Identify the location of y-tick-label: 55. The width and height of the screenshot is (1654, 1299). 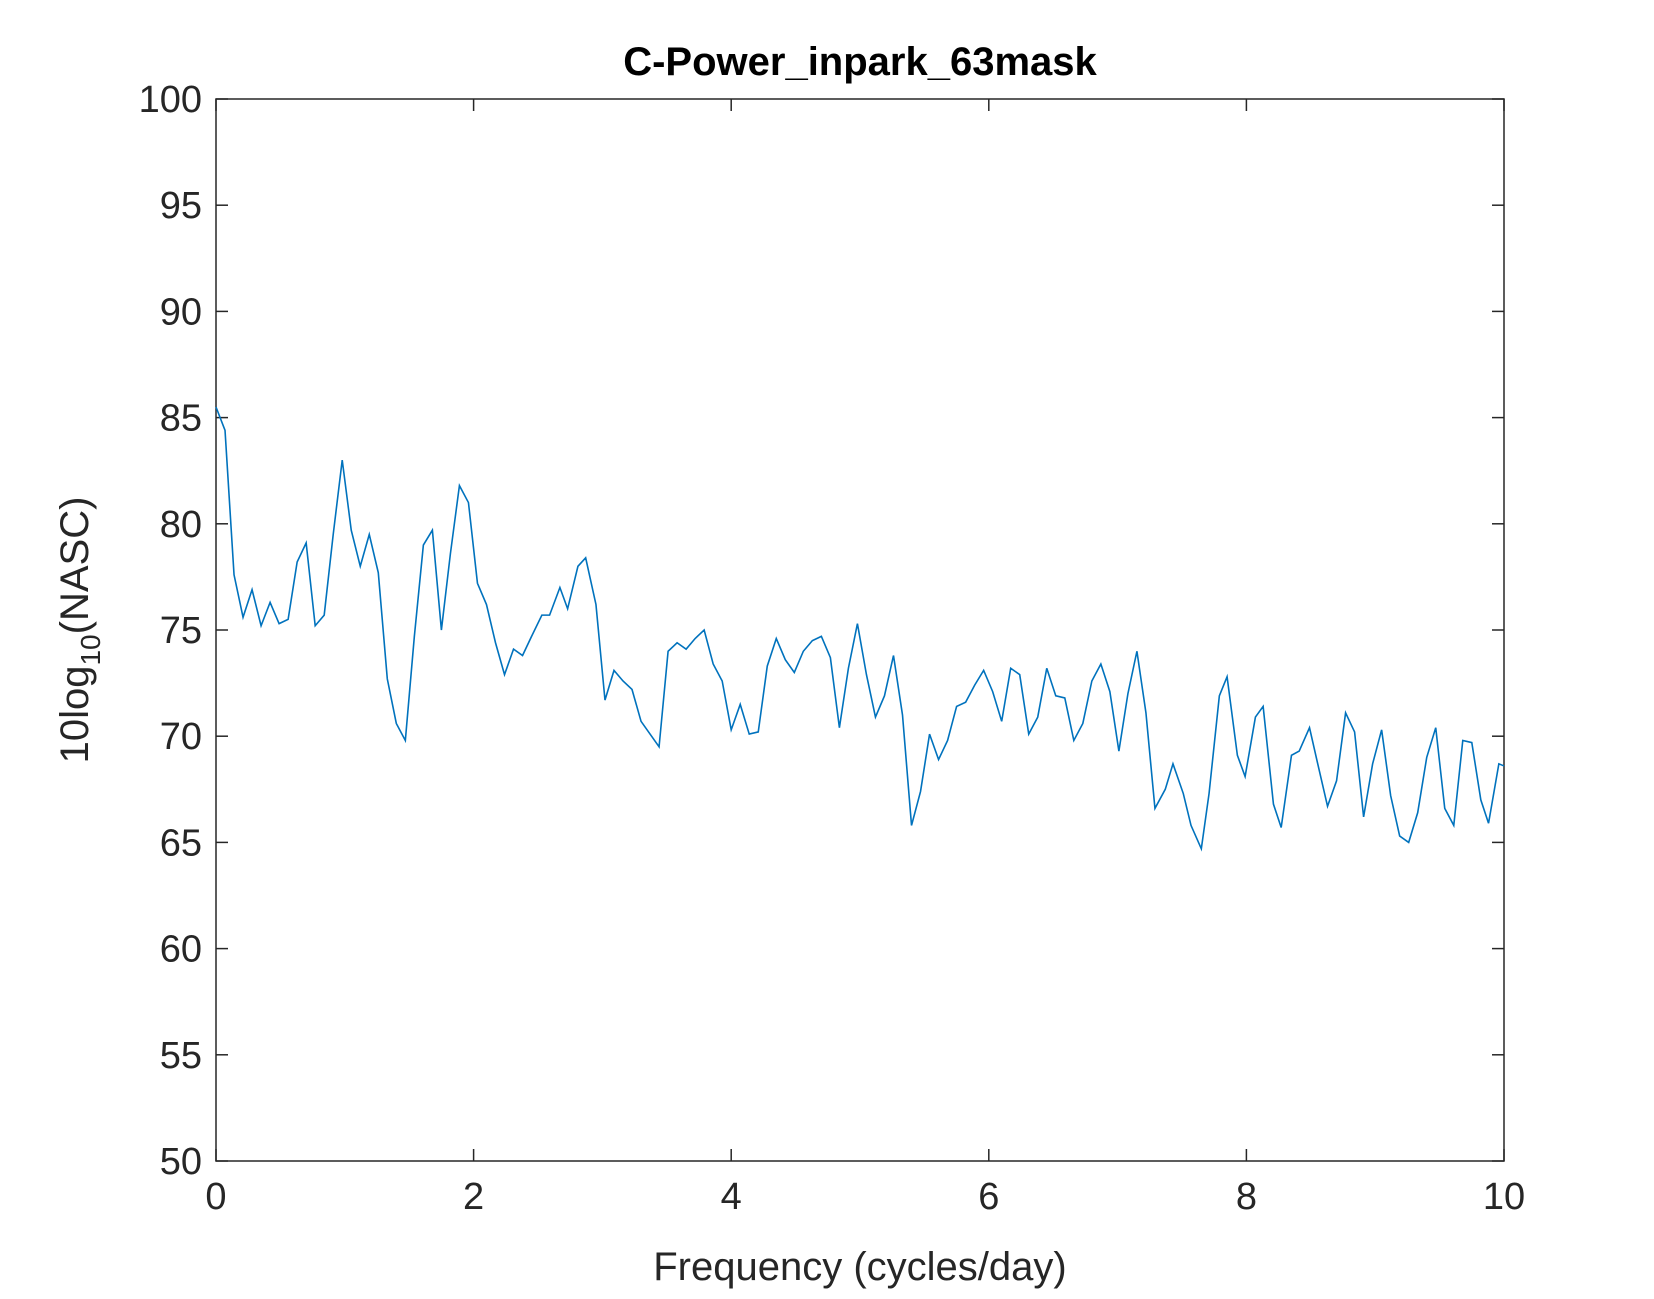
(181, 1056).